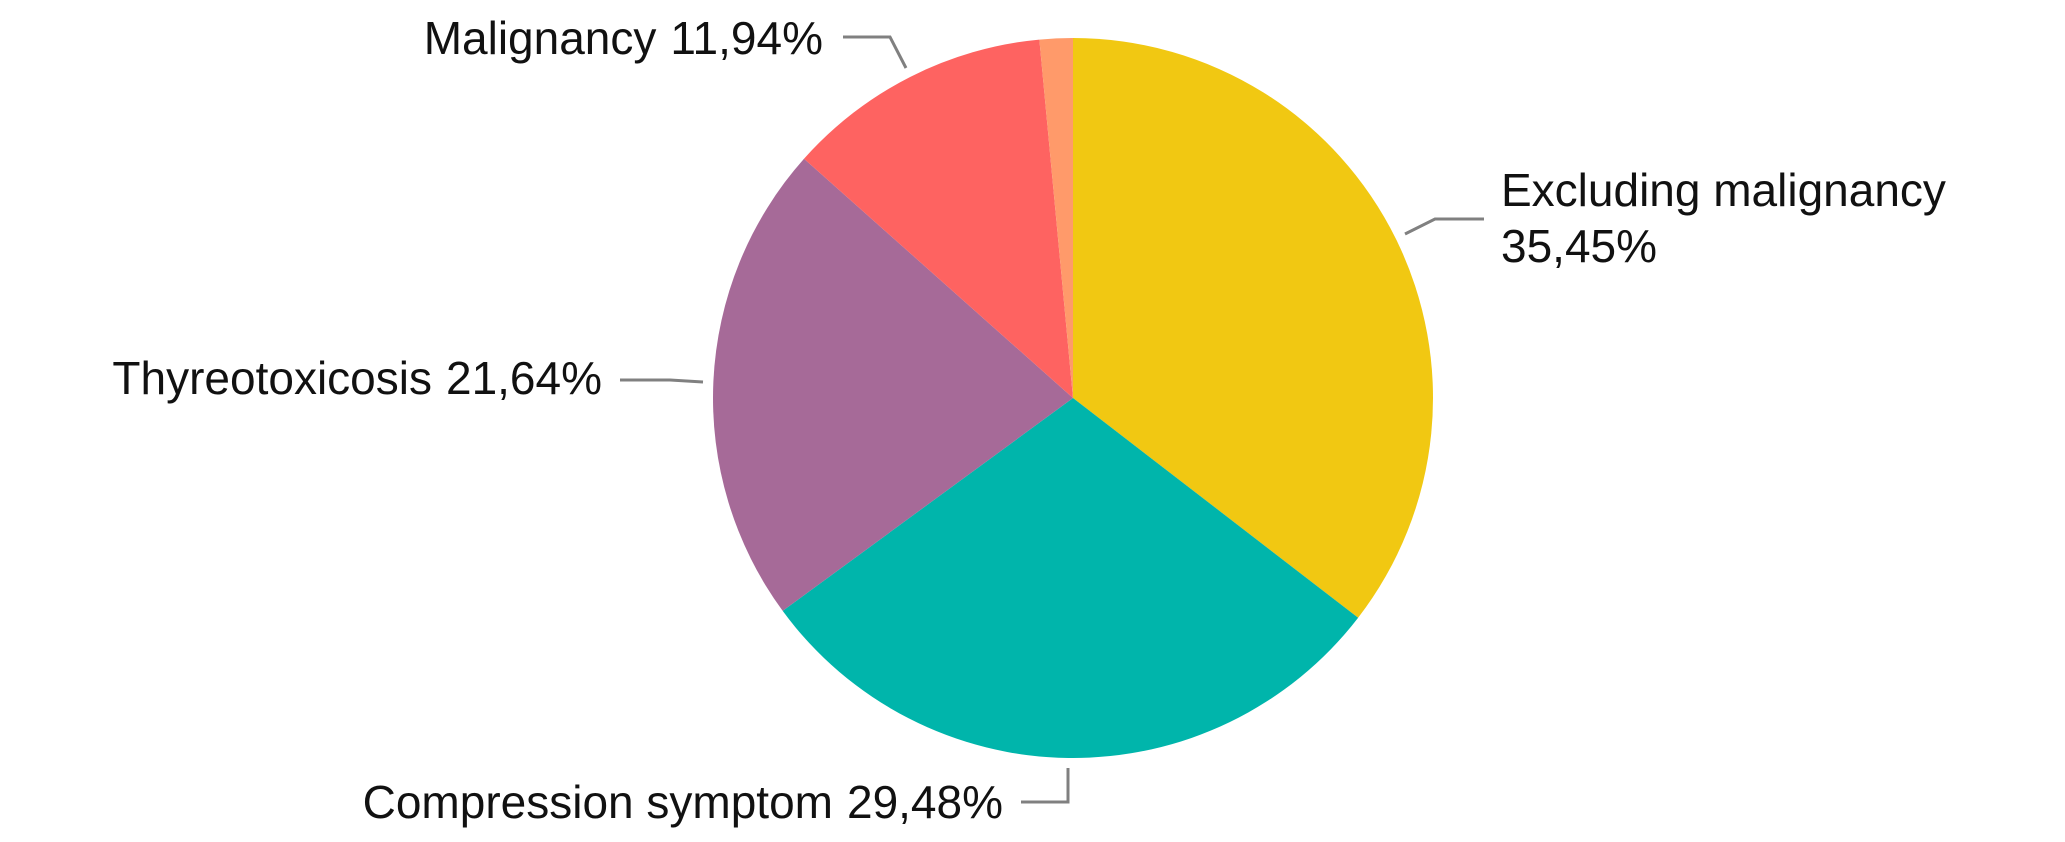 The width and height of the screenshot is (2065, 842). Describe the element at coordinates (272, 378) in the screenshot. I see `category-label: Thyreotoxicosis` at that location.